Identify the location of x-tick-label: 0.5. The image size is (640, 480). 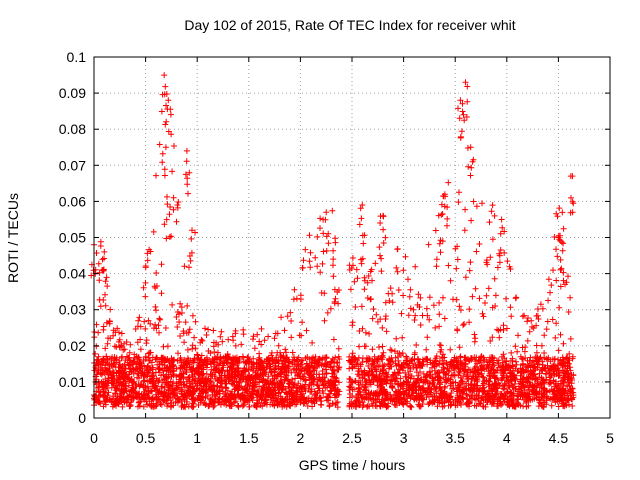
(146, 438).